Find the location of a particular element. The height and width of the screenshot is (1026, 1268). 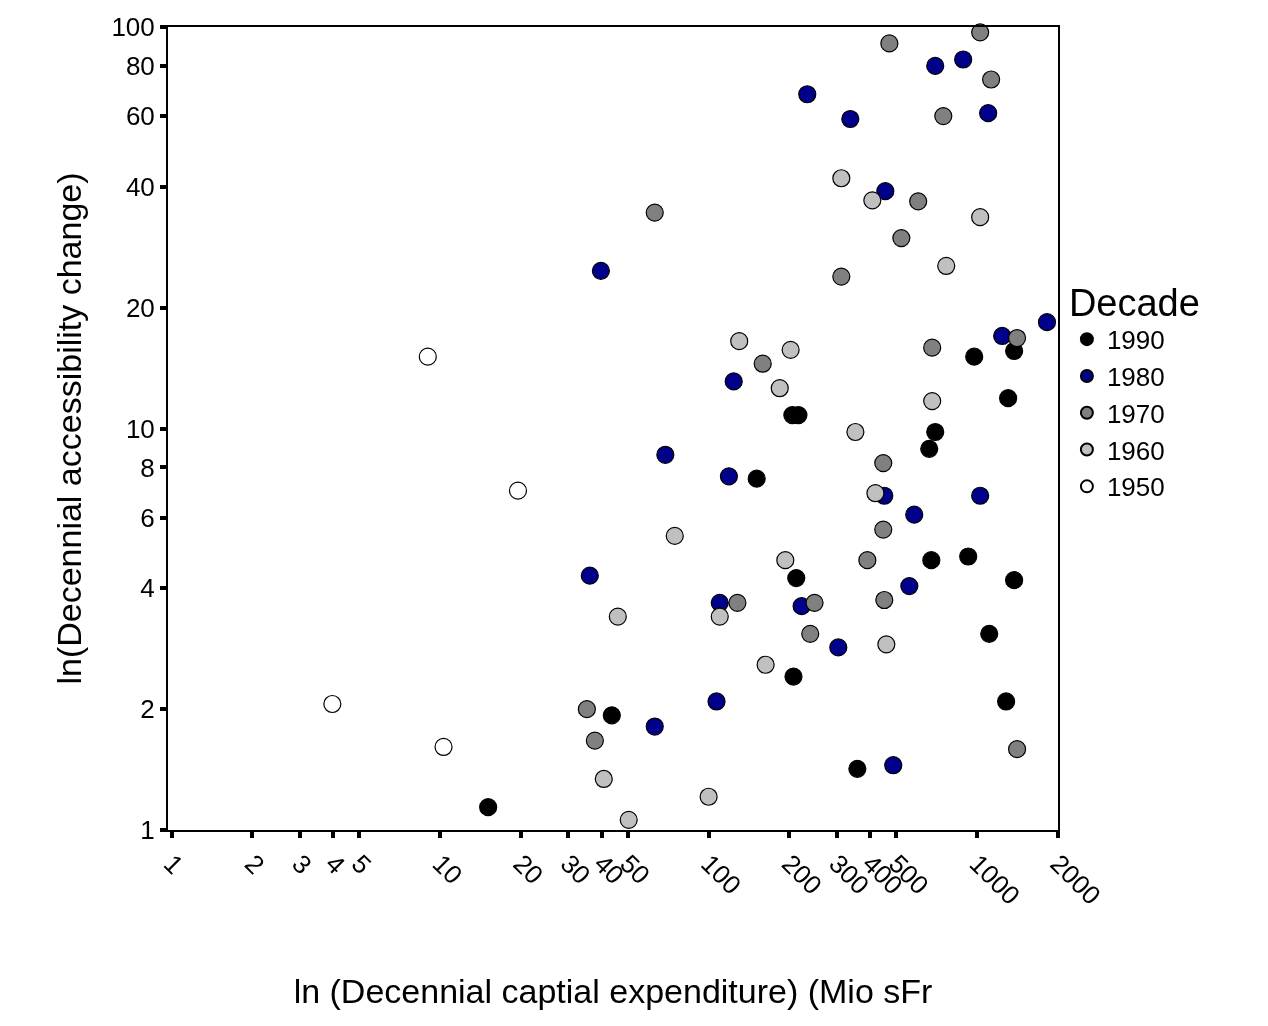

legend-label: 1980 is located at coordinates (1135, 377).